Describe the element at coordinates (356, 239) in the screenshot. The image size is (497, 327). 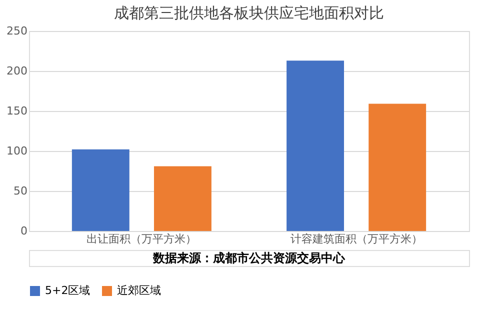
I see `x-tick-label: 计容建筑面积（万平方米）` at that location.